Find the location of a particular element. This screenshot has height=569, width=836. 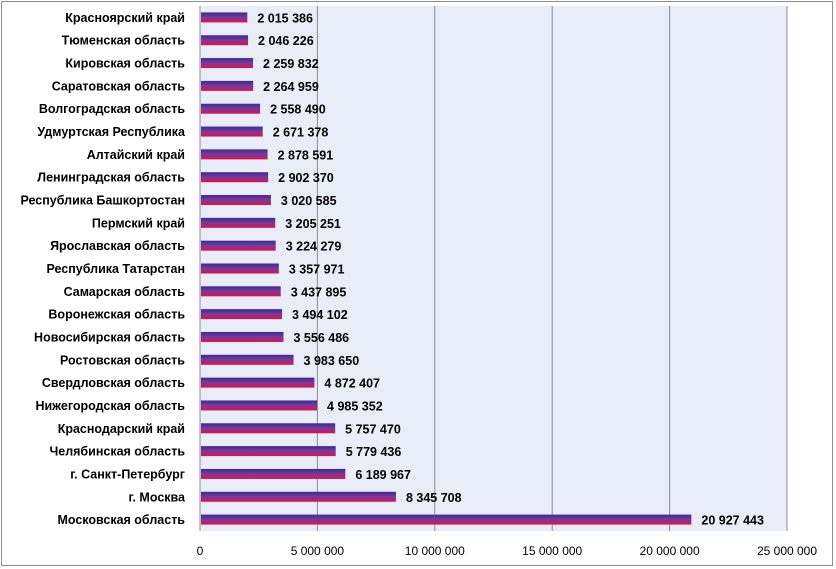

data-label: 5 757 470 is located at coordinates (373, 429).